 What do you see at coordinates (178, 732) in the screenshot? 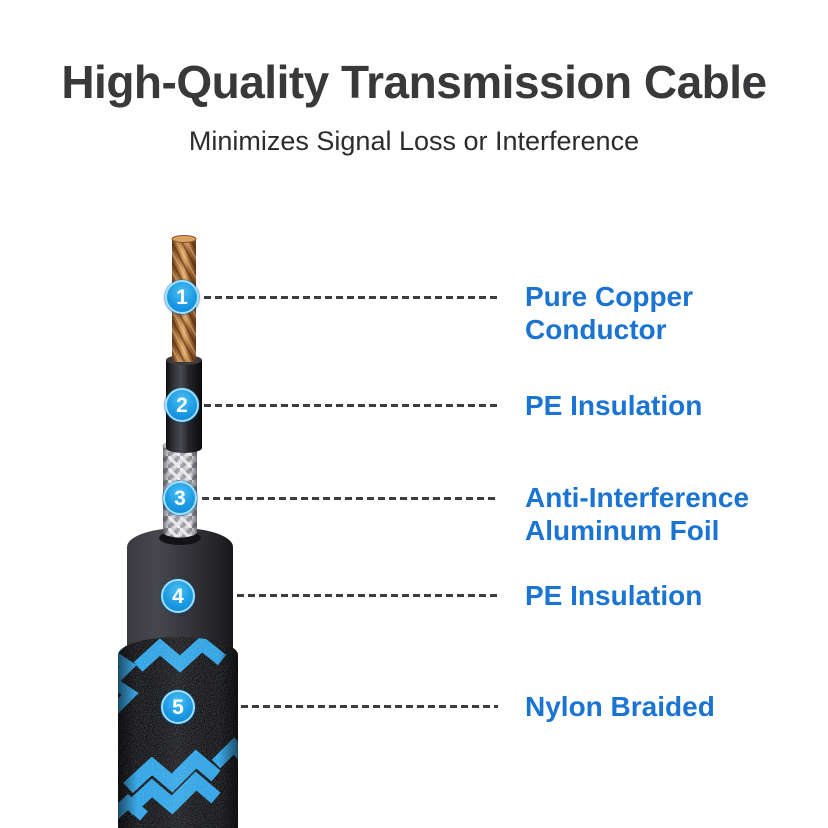
I see `nylon-braid-layer` at bounding box center [178, 732].